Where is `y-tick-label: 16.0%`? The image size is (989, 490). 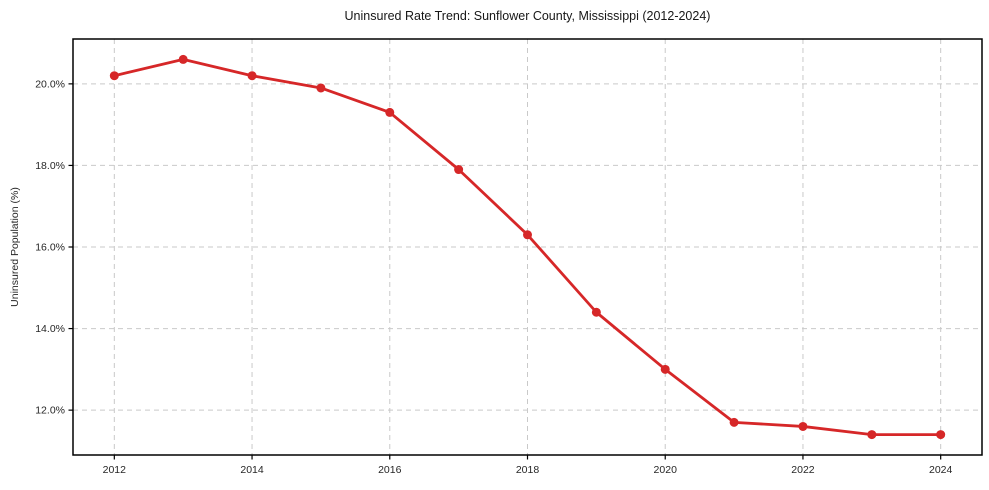 y-tick-label: 16.0% is located at coordinates (50, 248).